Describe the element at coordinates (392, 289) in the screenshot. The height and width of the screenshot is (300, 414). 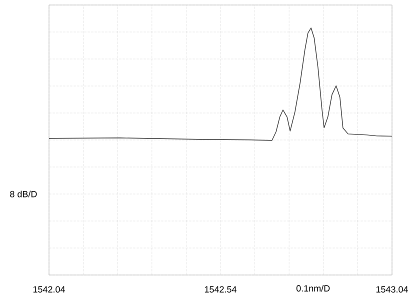
I see `x-tick-label: 1543.04` at that location.